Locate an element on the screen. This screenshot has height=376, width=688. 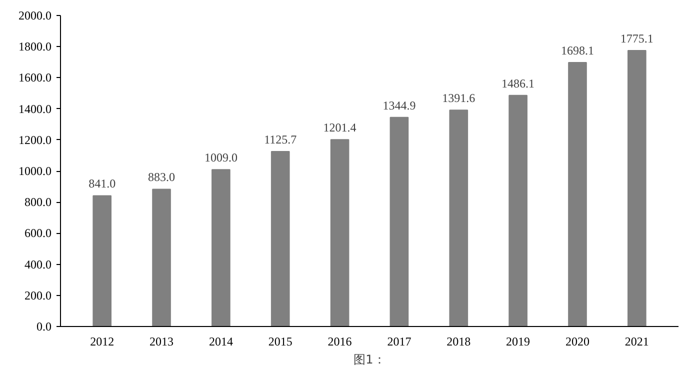
x-tick-label: 2016 is located at coordinates (340, 341).